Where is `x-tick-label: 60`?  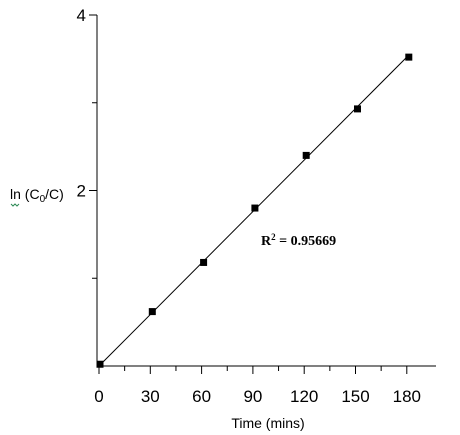 x-tick-label: 60 is located at coordinates (201, 396).